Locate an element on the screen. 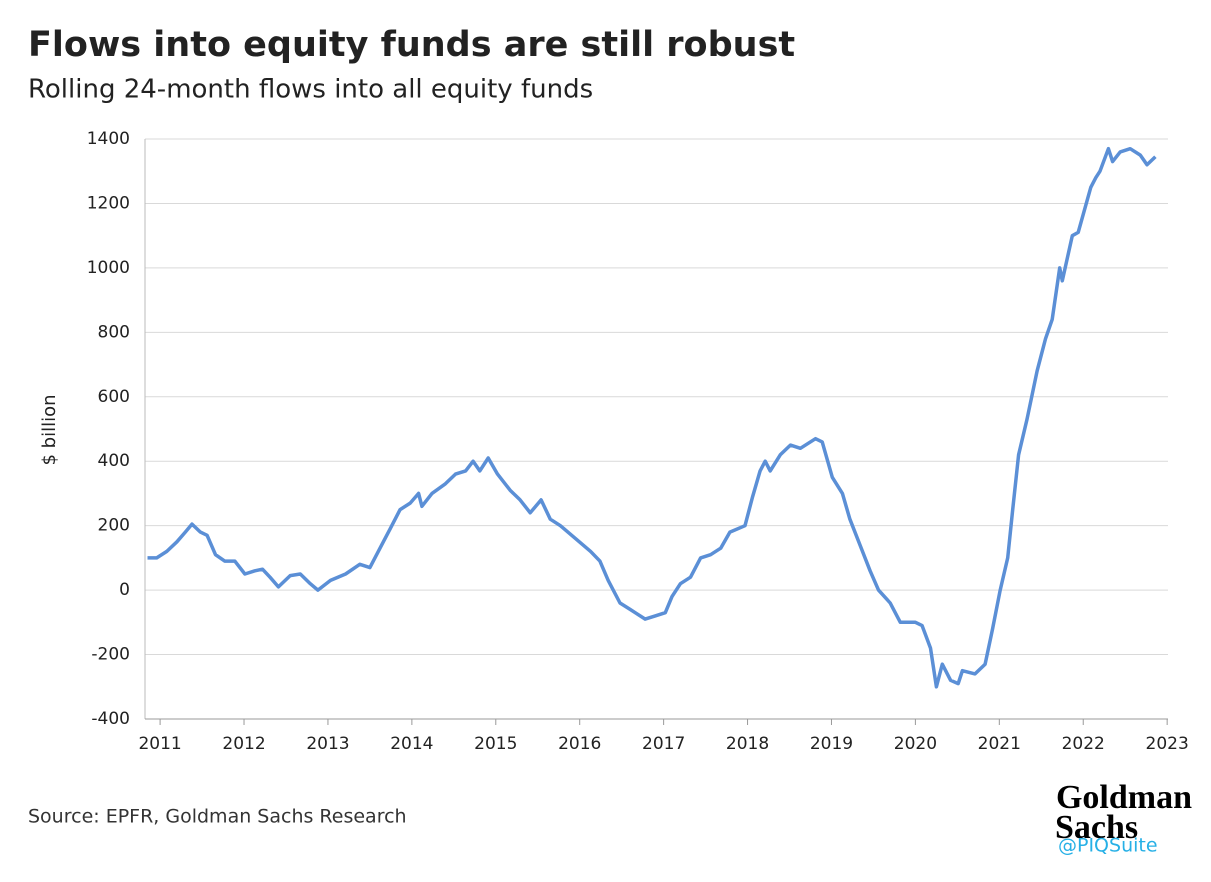  x-tick-label: 2019 is located at coordinates (831, 744).